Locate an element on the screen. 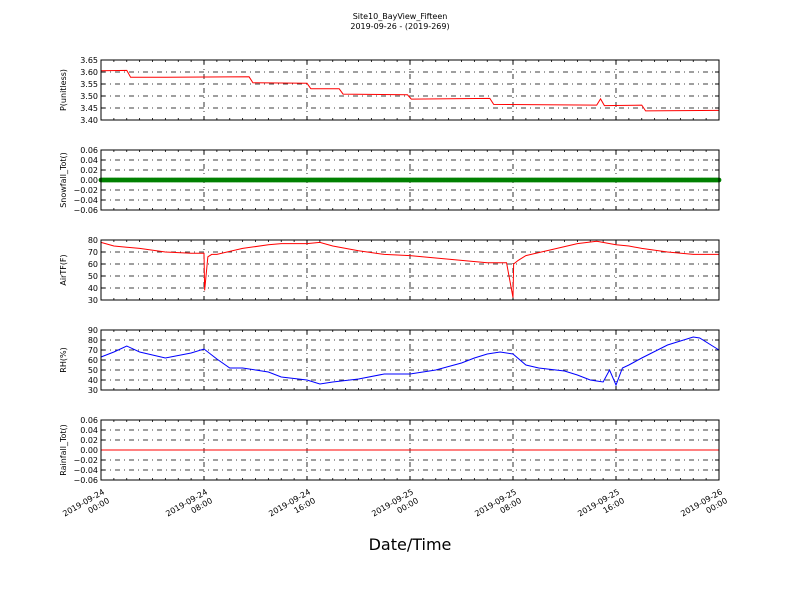 This screenshot has height=600, width=800. y-tick-label: 3.50 is located at coordinates (89, 96).